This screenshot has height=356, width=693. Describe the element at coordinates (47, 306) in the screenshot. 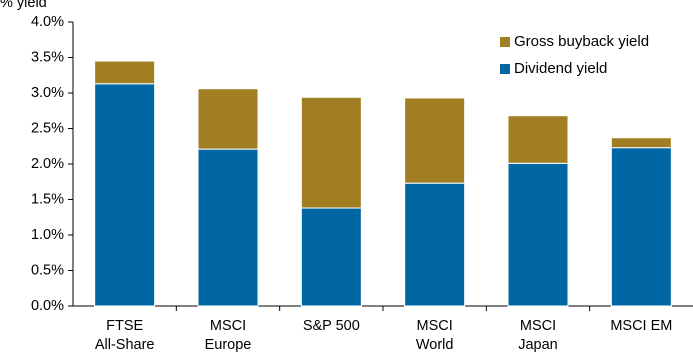

I see `y-tick-label: 0.0%` at that location.